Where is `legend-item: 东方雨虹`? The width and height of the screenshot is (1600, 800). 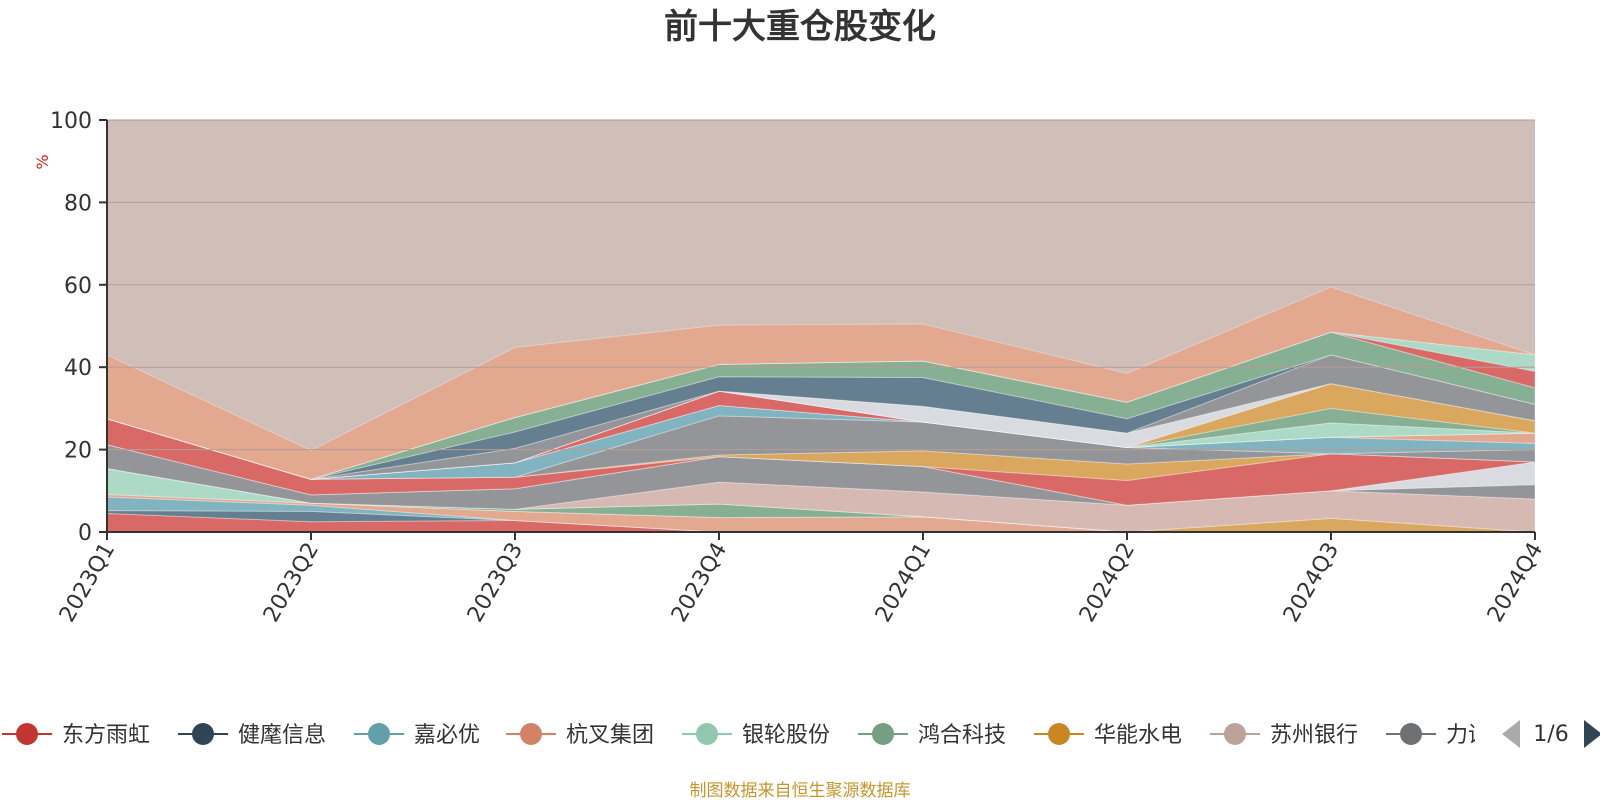 legend-item: 东方雨虹 is located at coordinates (76, 735).